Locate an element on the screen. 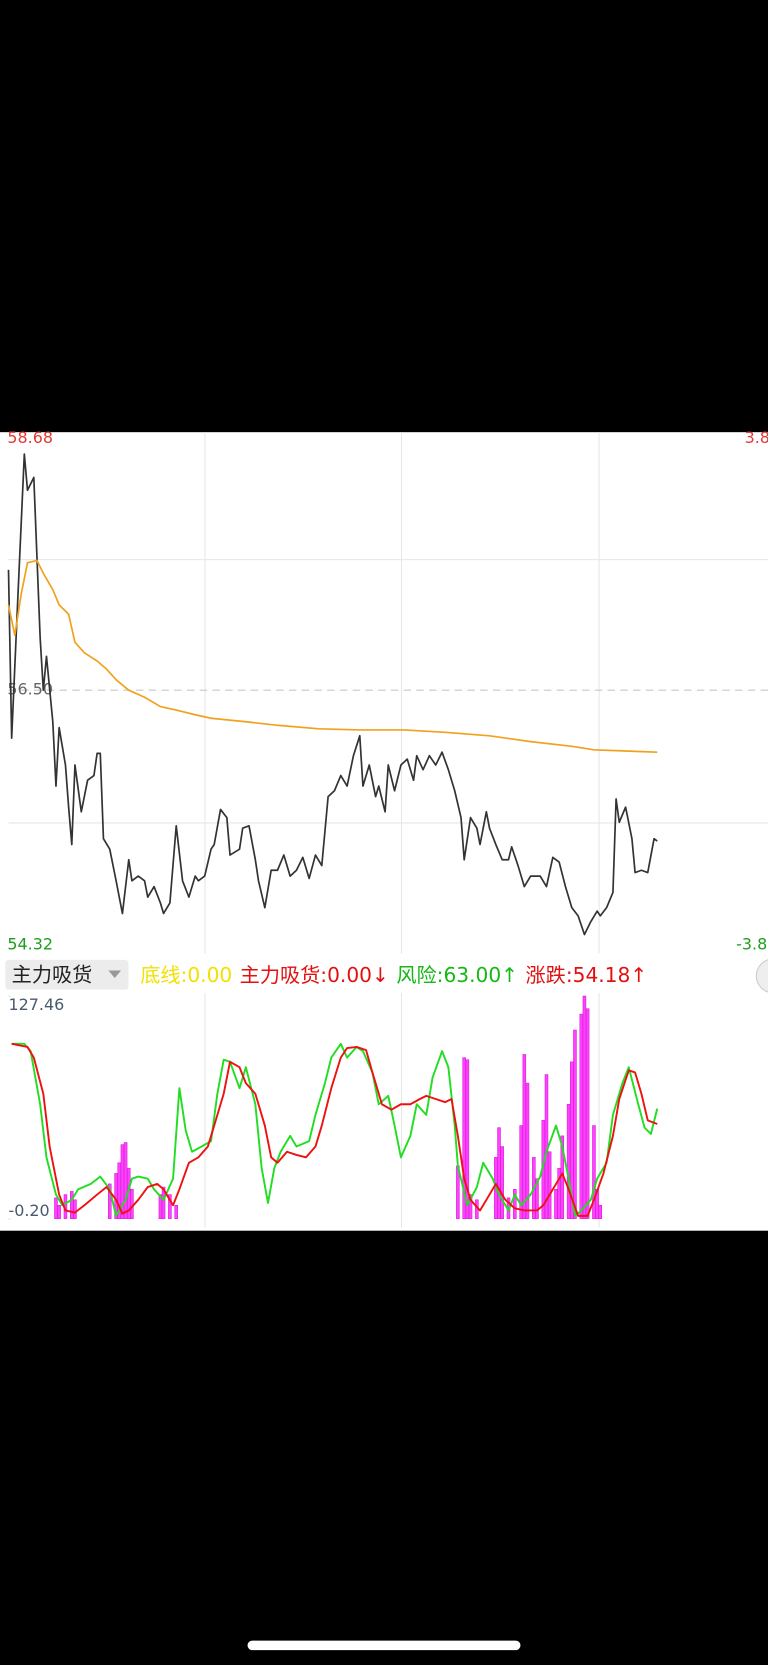  y-tick-label: 54.32 is located at coordinates (30, 944).